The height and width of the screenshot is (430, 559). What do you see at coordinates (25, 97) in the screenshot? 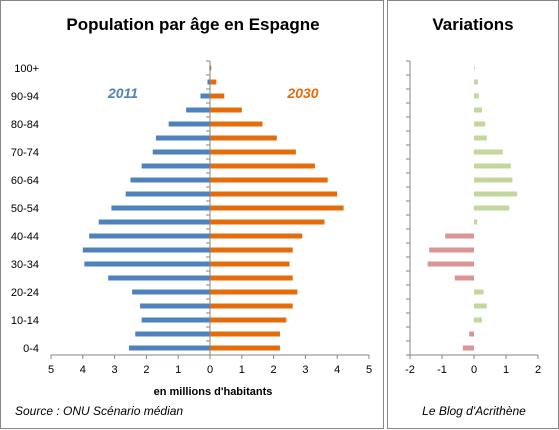
I see `y-tick-label: 90-94` at bounding box center [25, 97].